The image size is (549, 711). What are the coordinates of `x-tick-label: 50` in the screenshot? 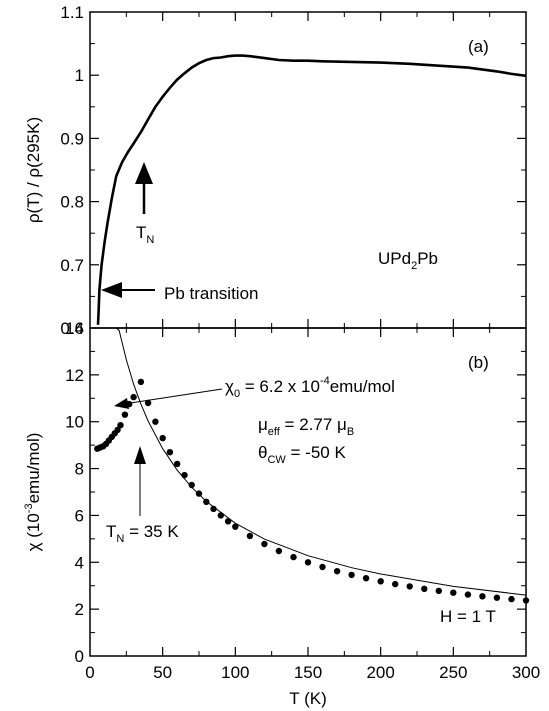 It's located at (162, 672).